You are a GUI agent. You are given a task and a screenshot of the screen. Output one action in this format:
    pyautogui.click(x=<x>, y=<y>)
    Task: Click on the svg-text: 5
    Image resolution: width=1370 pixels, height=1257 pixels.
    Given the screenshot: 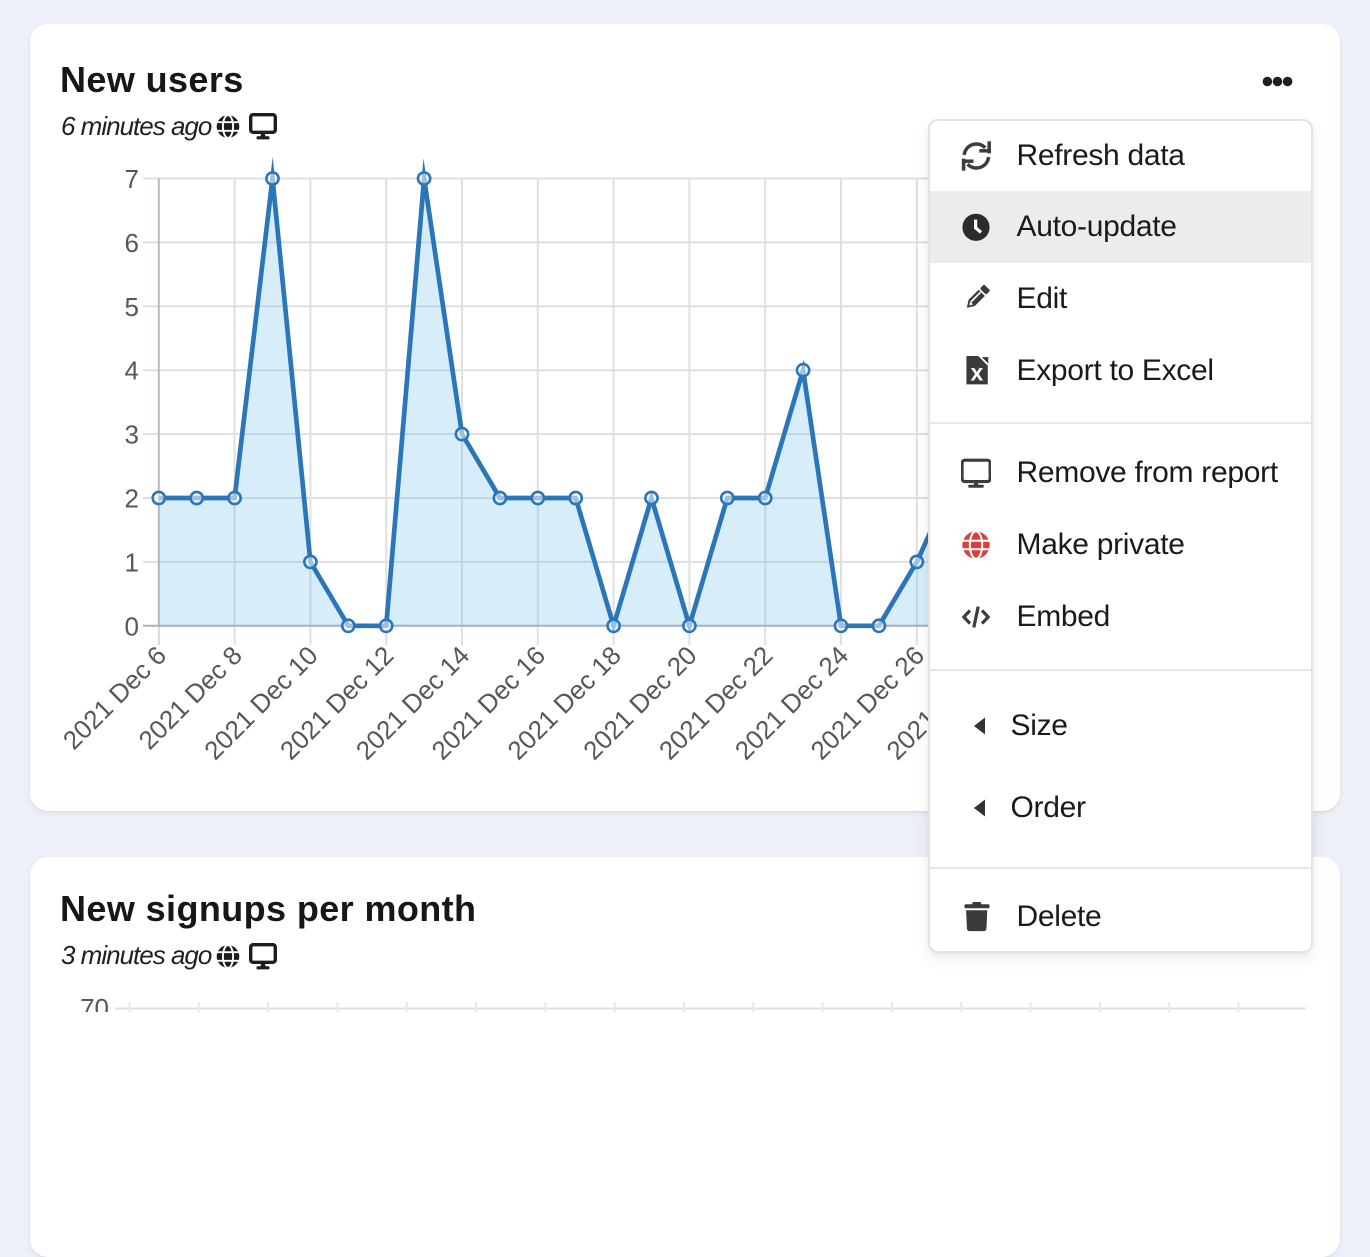 What is the action you would take?
    pyautogui.click(x=132, y=307)
    